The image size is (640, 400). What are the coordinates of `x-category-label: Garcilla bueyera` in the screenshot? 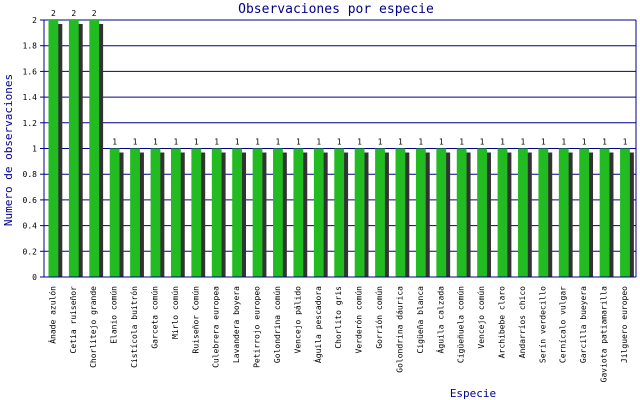 It's located at (583, 324).